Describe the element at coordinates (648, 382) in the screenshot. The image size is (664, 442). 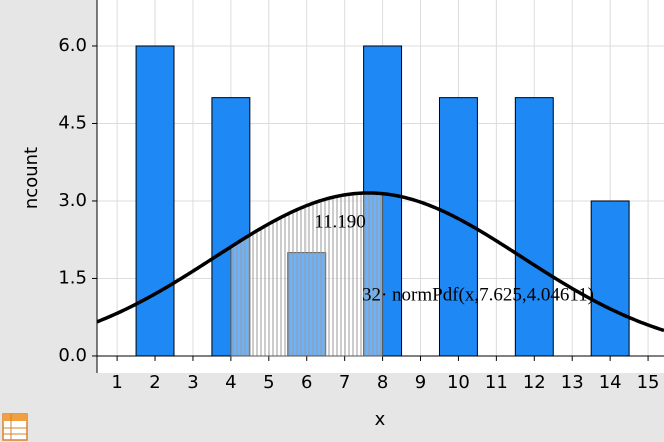
I see `x-tick-label: 15` at that location.